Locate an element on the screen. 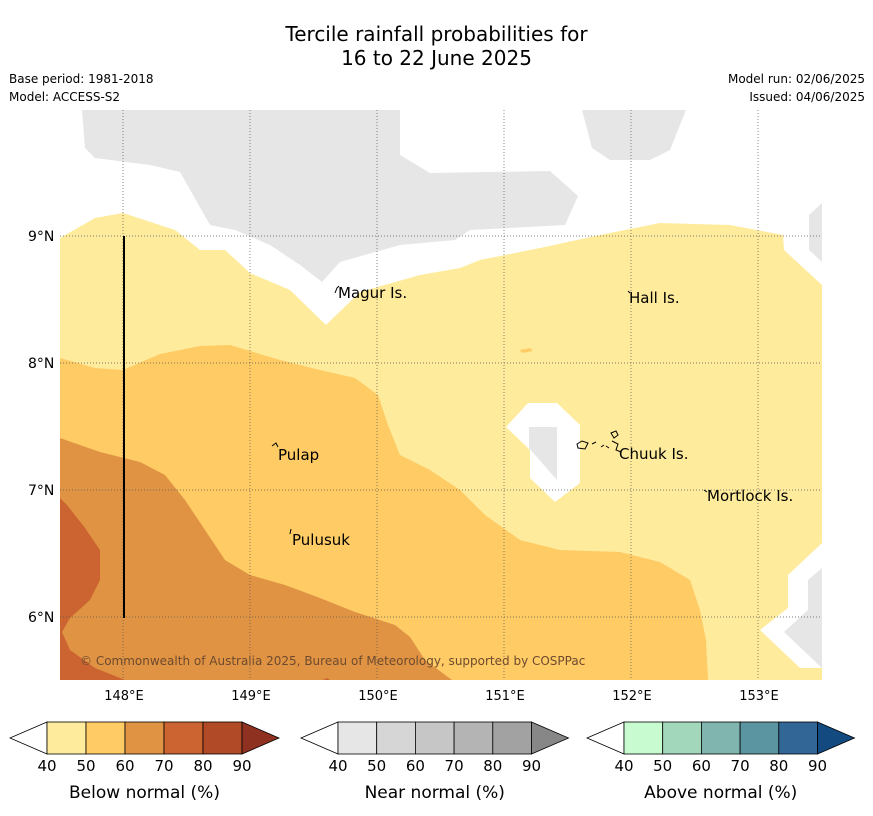 The width and height of the screenshot is (873, 816). near-normal-region-southeast is located at coordinates (803, 618).